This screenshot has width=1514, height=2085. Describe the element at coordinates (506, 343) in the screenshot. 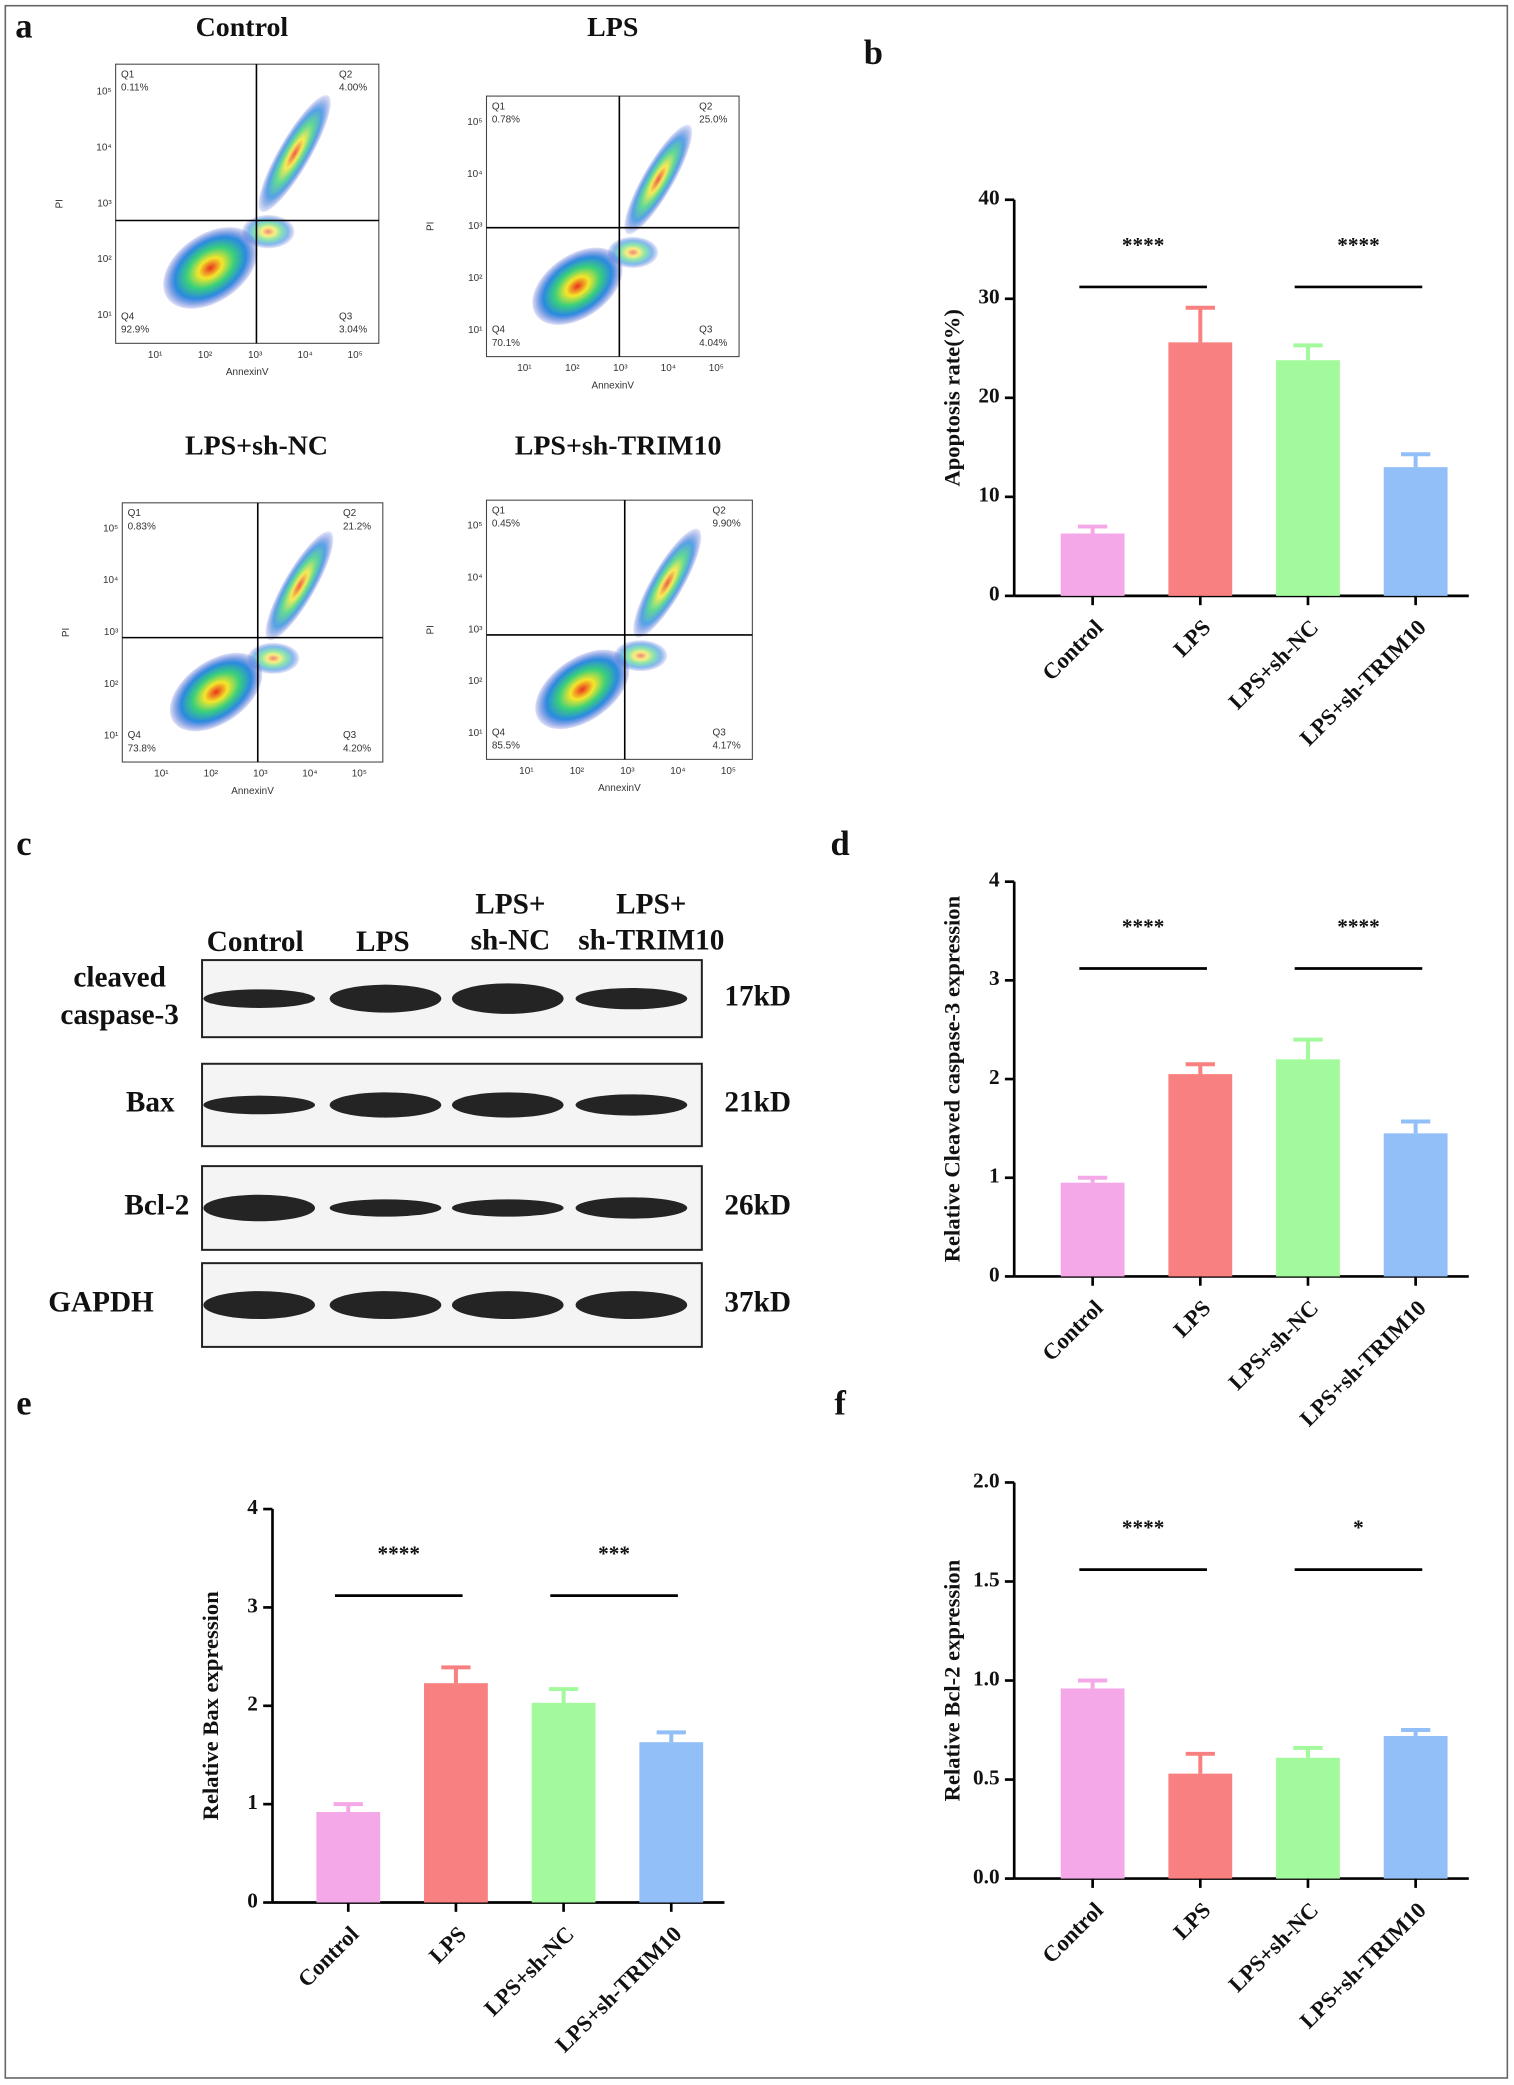

I see `quadrant-percent: 70.1%` at that location.